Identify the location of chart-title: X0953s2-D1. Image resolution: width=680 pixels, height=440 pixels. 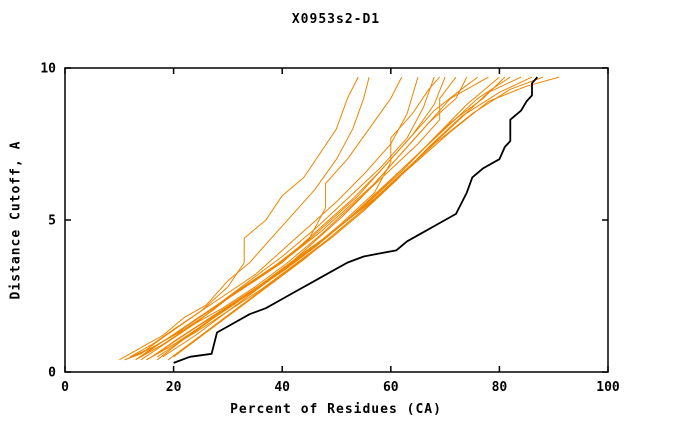
(336, 19).